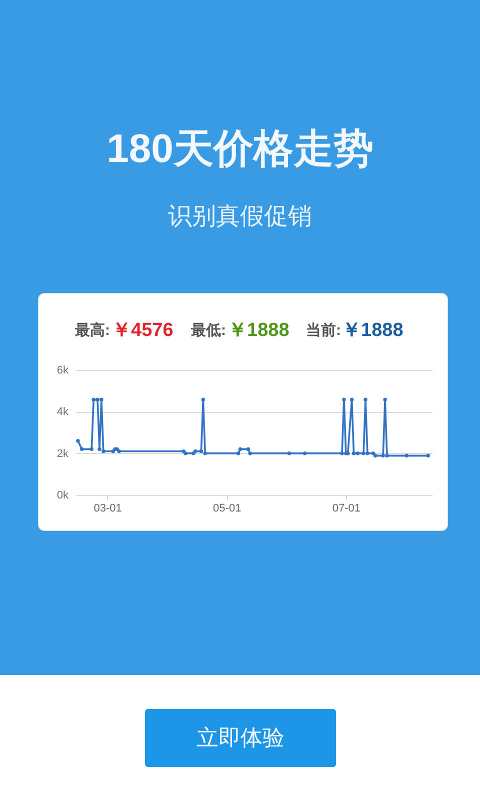 This screenshot has height=800, width=480. I want to click on chart-subtitle: 识别真假促销, so click(240, 216).